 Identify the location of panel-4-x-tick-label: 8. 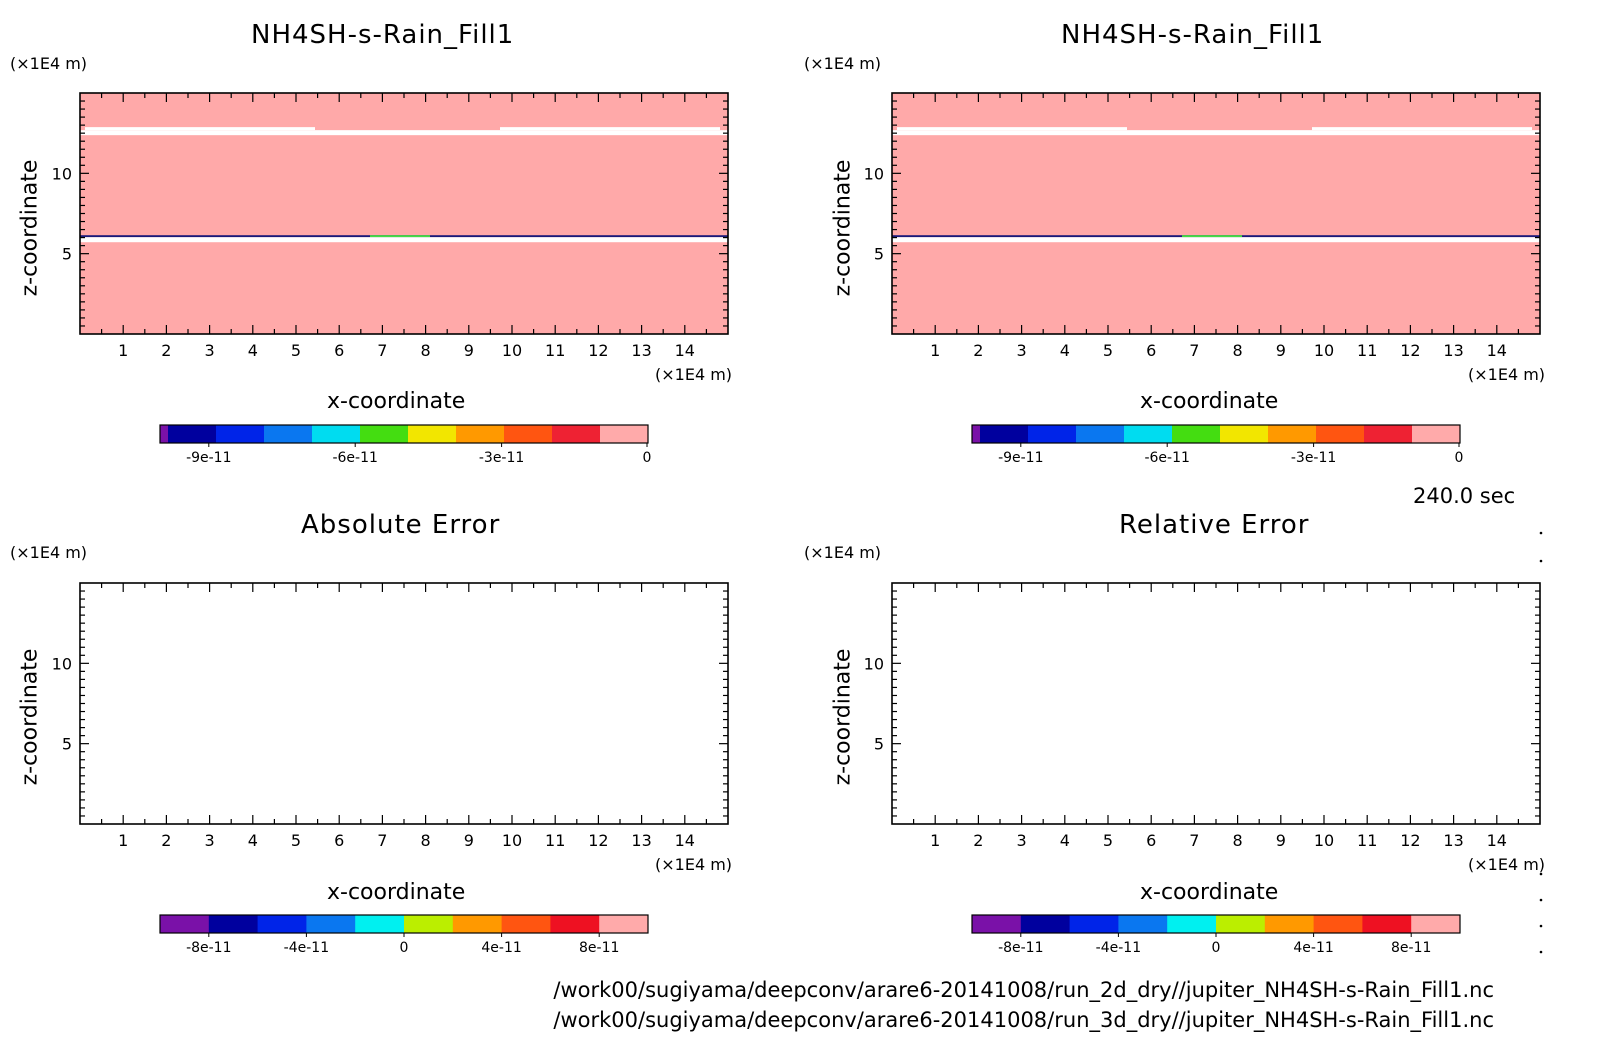
(1238, 840).